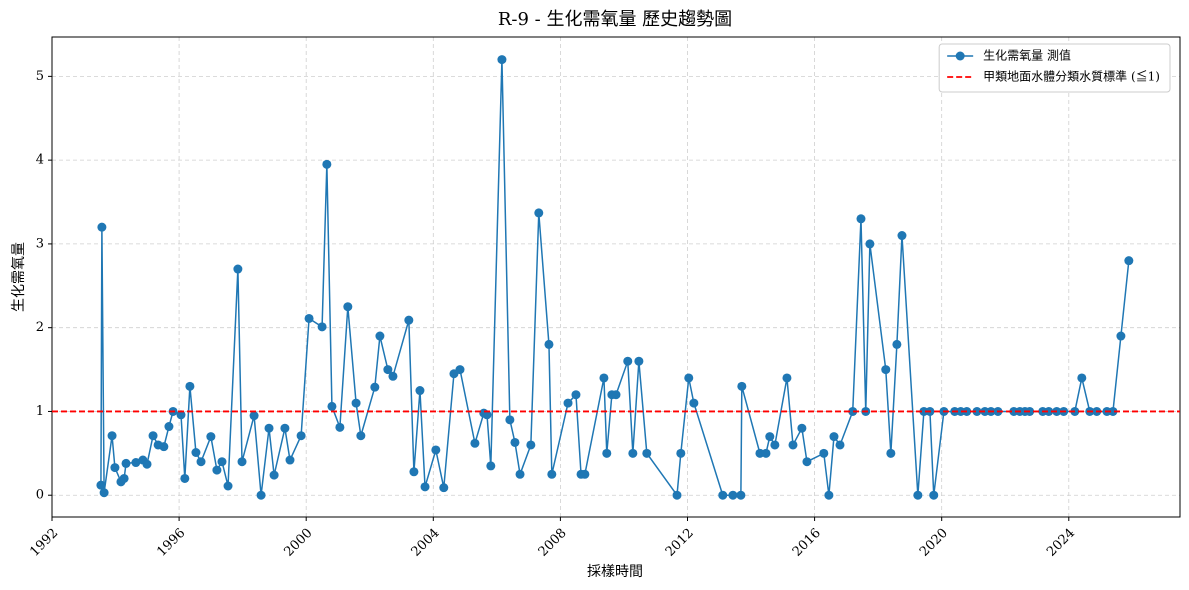 The width and height of the screenshot is (1189, 590). Describe the element at coordinates (171, 543) in the screenshot. I see `x-tick-label: 1996` at that location.